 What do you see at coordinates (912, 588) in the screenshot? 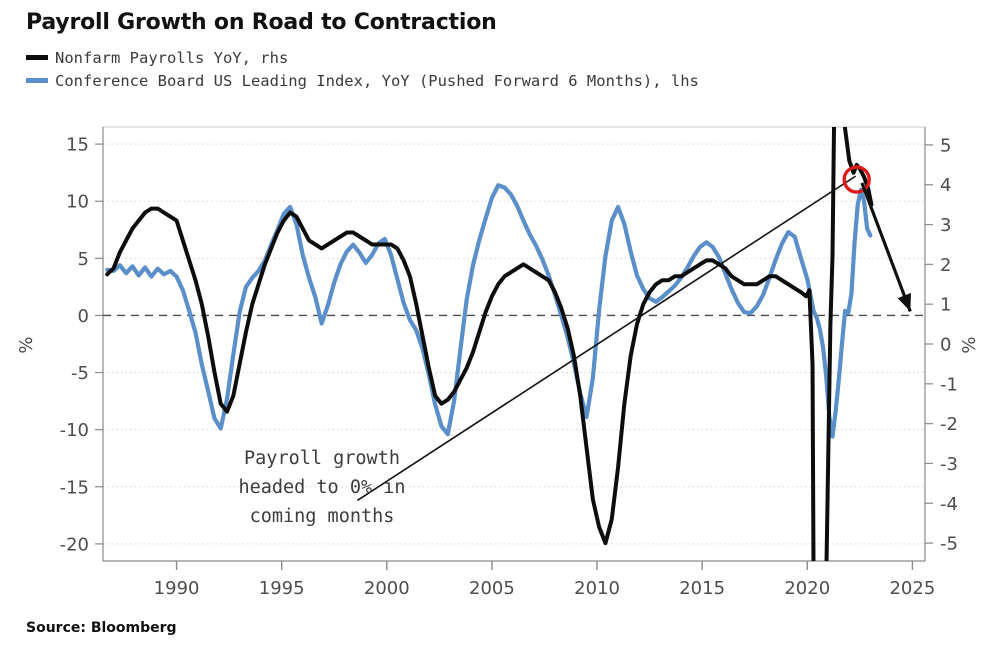
I see `axis-tick-label-bottom: 2025` at bounding box center [912, 588].